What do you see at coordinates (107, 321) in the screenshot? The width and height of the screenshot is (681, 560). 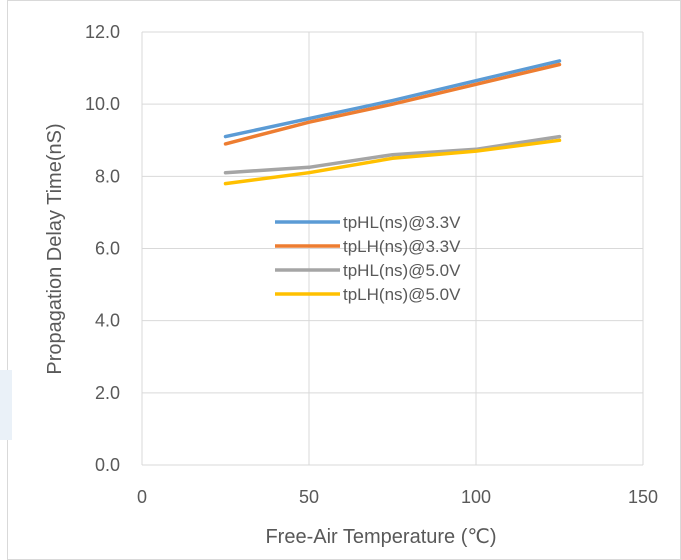 I see `y-tick-label: 4.0` at bounding box center [107, 321].